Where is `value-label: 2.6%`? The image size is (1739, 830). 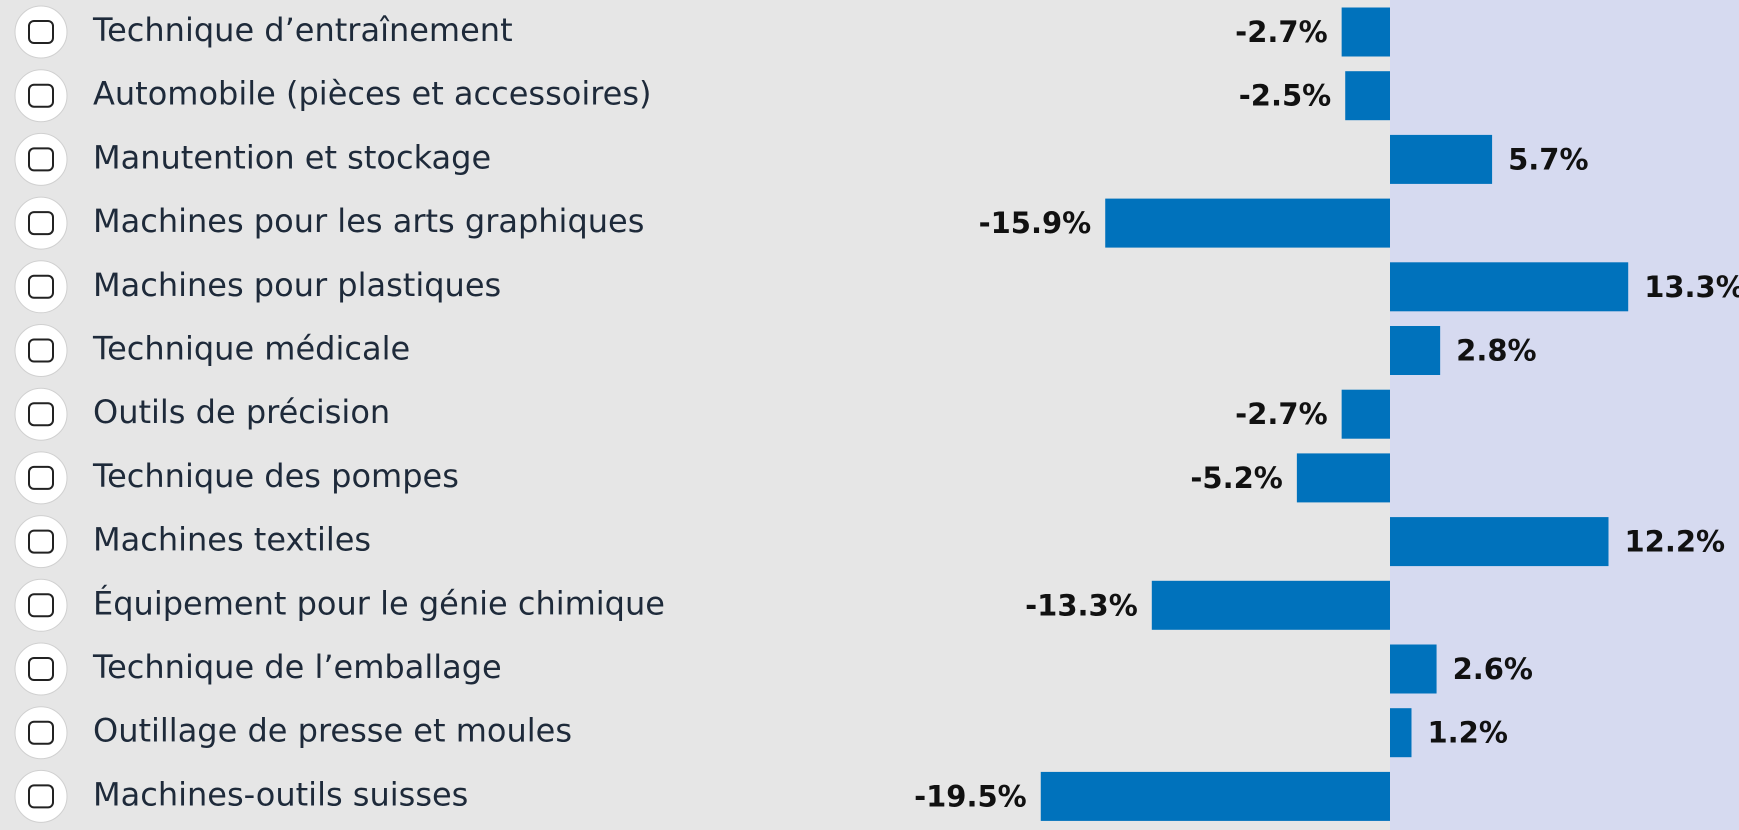
value-label: 2.6% is located at coordinates (1493, 669).